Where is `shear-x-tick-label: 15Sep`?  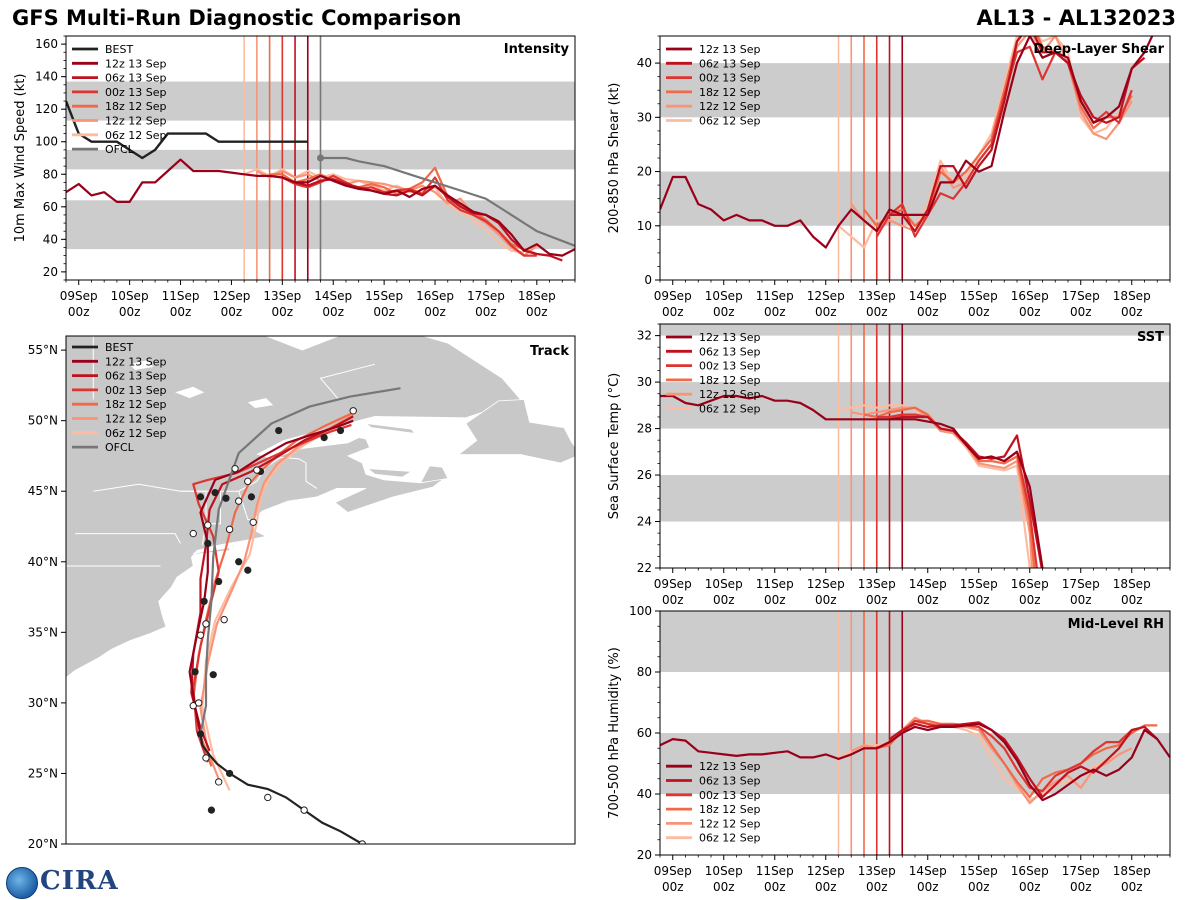
shear-x-tick-label: 15Sep is located at coordinates (979, 296).